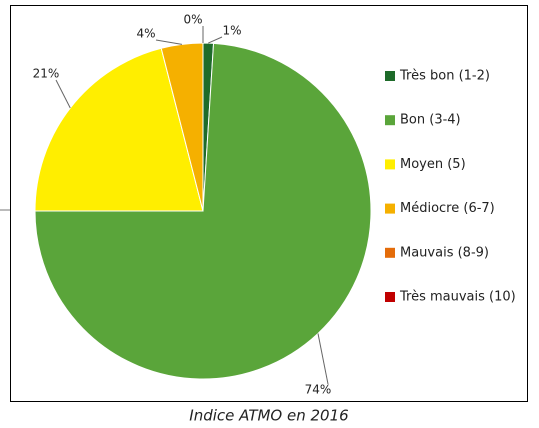  Describe the element at coordinates (430, 120) in the screenshot. I see `legend-label: Bon (3-4)` at that location.